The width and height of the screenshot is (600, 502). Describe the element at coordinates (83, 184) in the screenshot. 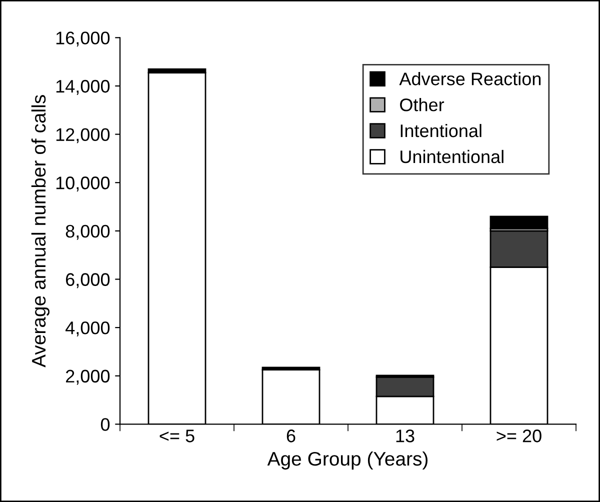

I see `y-tick-label: 10,000` at that location.